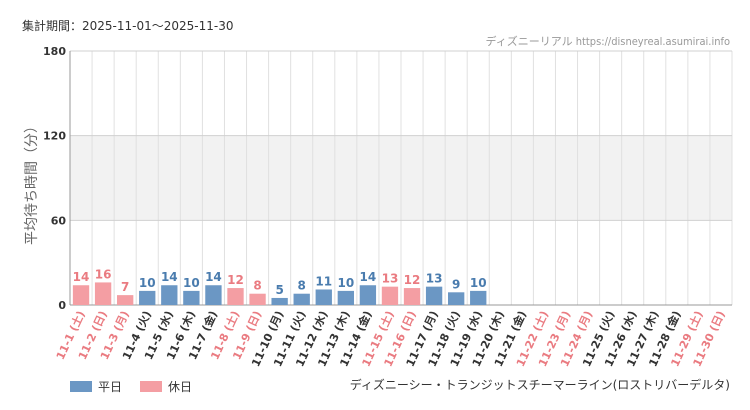 This screenshot has height=410, width=750. I want to click on period-label: 集計期間：2025-11-01～2025-11-30, so click(128, 26).